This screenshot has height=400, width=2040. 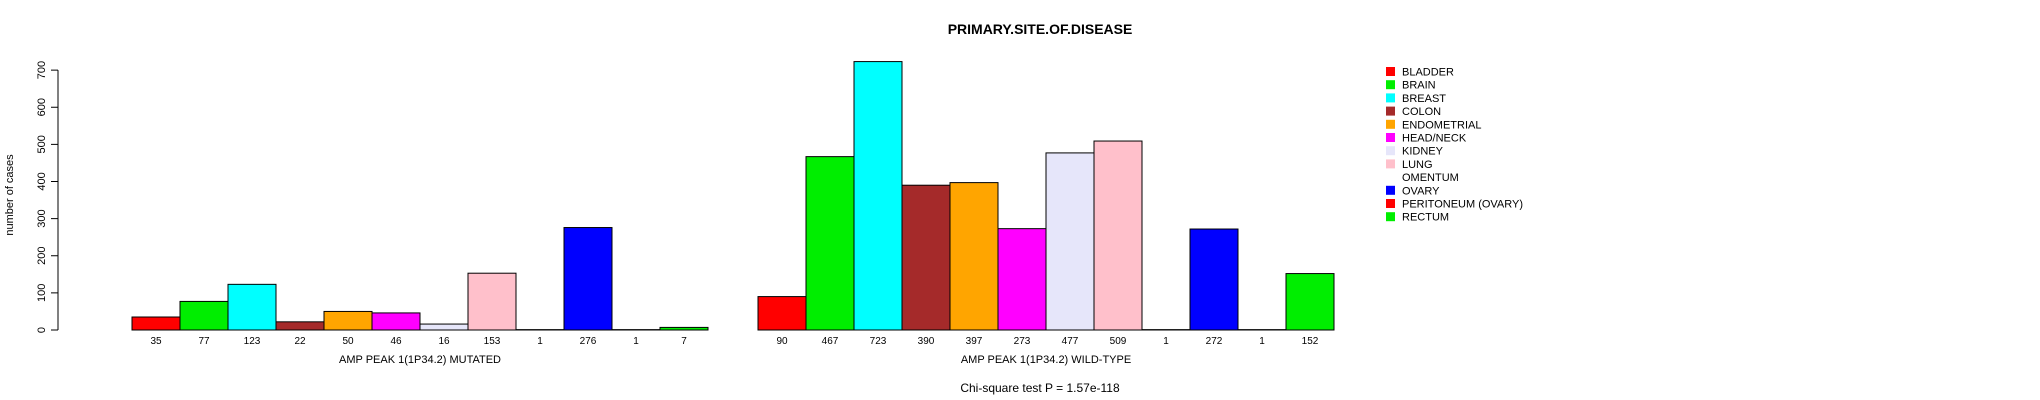 I want to click on bar-count-label: 7, so click(x=684, y=341).